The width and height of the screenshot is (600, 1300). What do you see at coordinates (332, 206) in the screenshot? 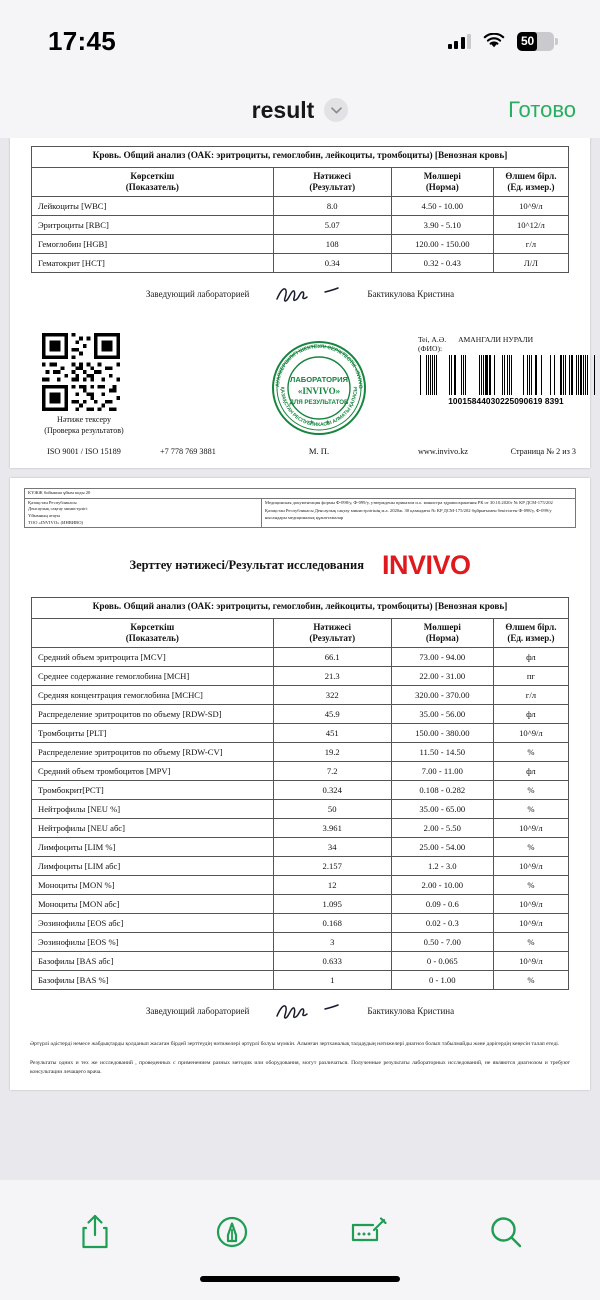
I see `cell-result: 8.0` at bounding box center [332, 206].